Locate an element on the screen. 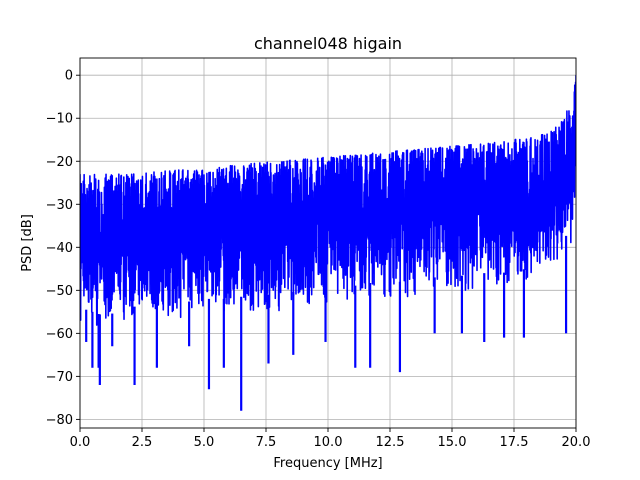  y-tick-label: −70 is located at coordinates (59, 377).